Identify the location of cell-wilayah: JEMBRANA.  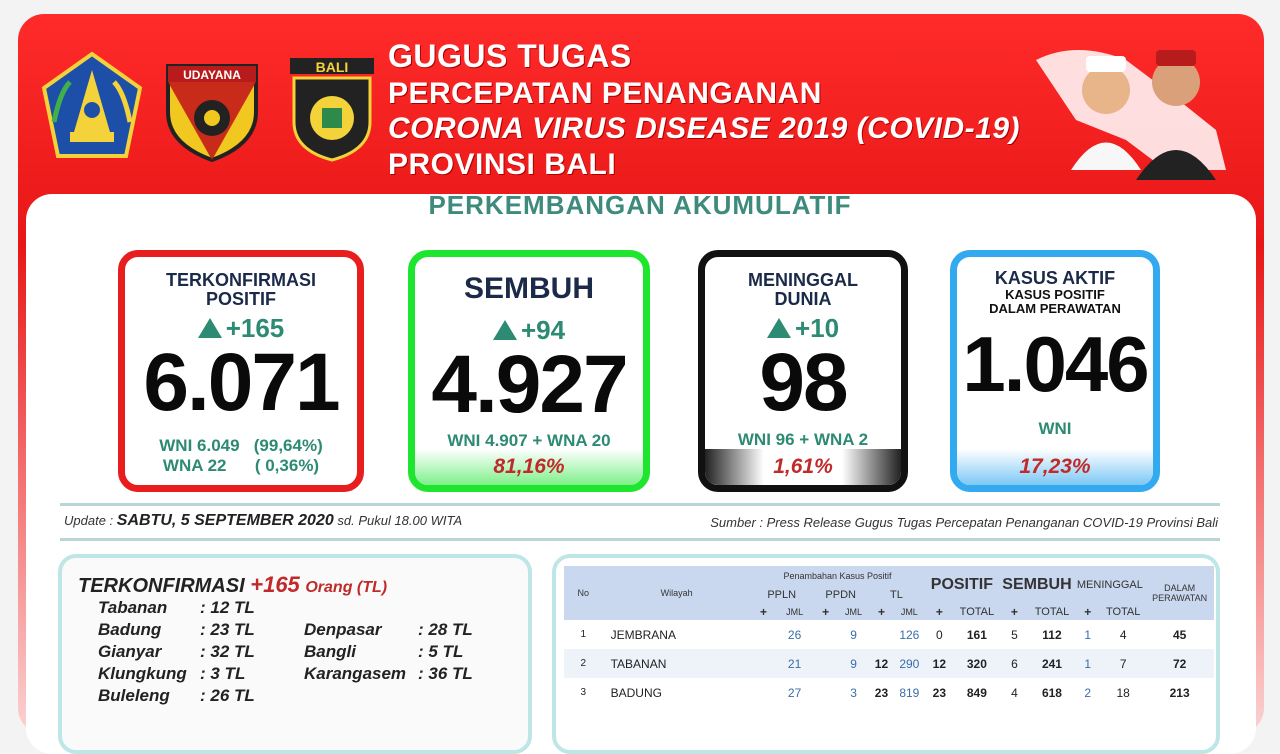
(643, 634).